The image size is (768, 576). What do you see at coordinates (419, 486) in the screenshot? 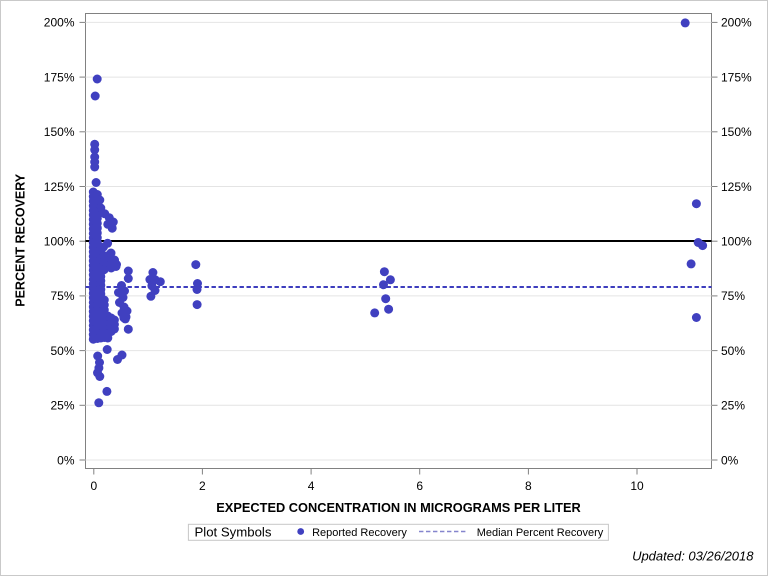
I see `svg-text: 6` at bounding box center [419, 486].